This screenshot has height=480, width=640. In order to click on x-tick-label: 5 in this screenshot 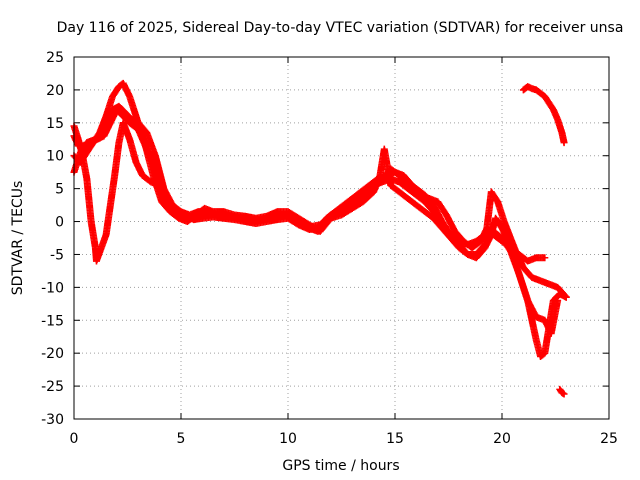, I will do `click(181, 439)`.